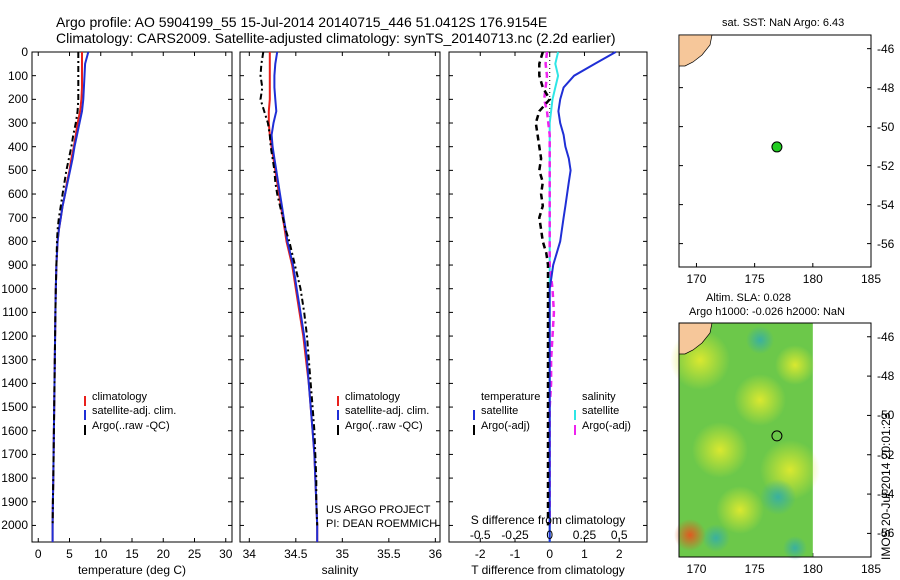 Image resolution: width=900 pixels, height=580 pixels. What do you see at coordinates (17, 75) in the screenshot?
I see `depth-tick-label: 100` at bounding box center [17, 75].